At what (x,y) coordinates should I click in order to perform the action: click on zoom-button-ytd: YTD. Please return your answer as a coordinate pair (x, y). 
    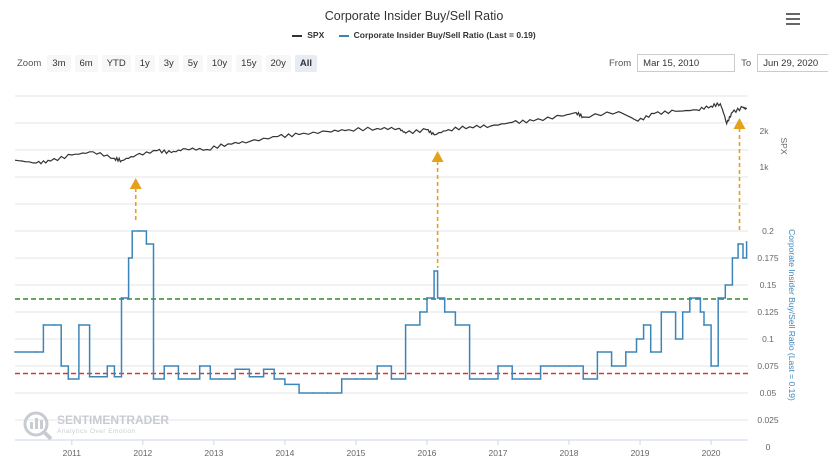
    Looking at the image, I should click on (116, 63).